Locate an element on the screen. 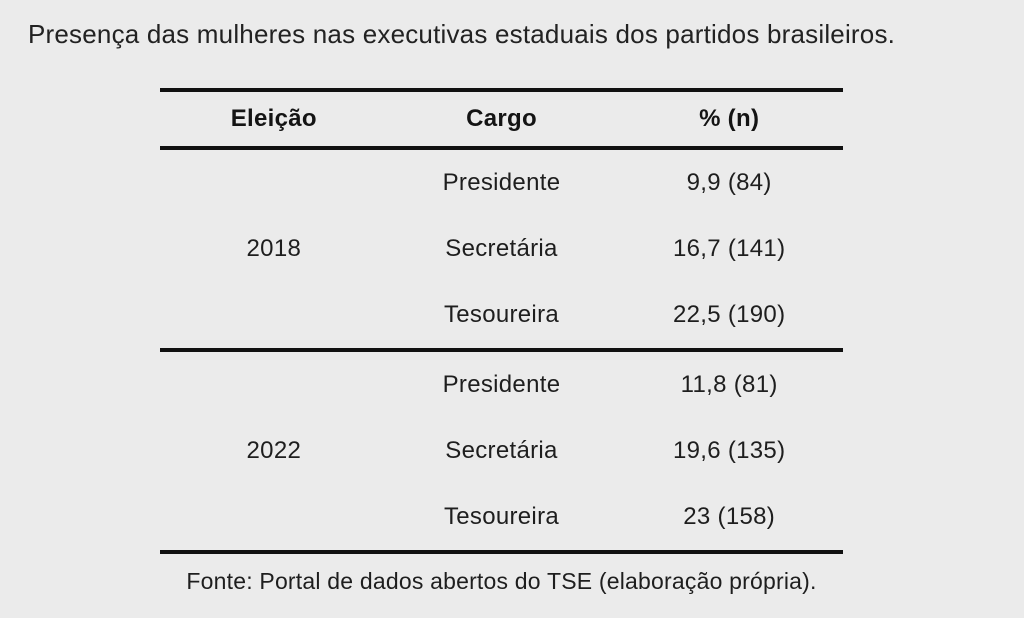 The width and height of the screenshot is (1024, 618). value-cell: 23 (158) is located at coordinates (729, 516).